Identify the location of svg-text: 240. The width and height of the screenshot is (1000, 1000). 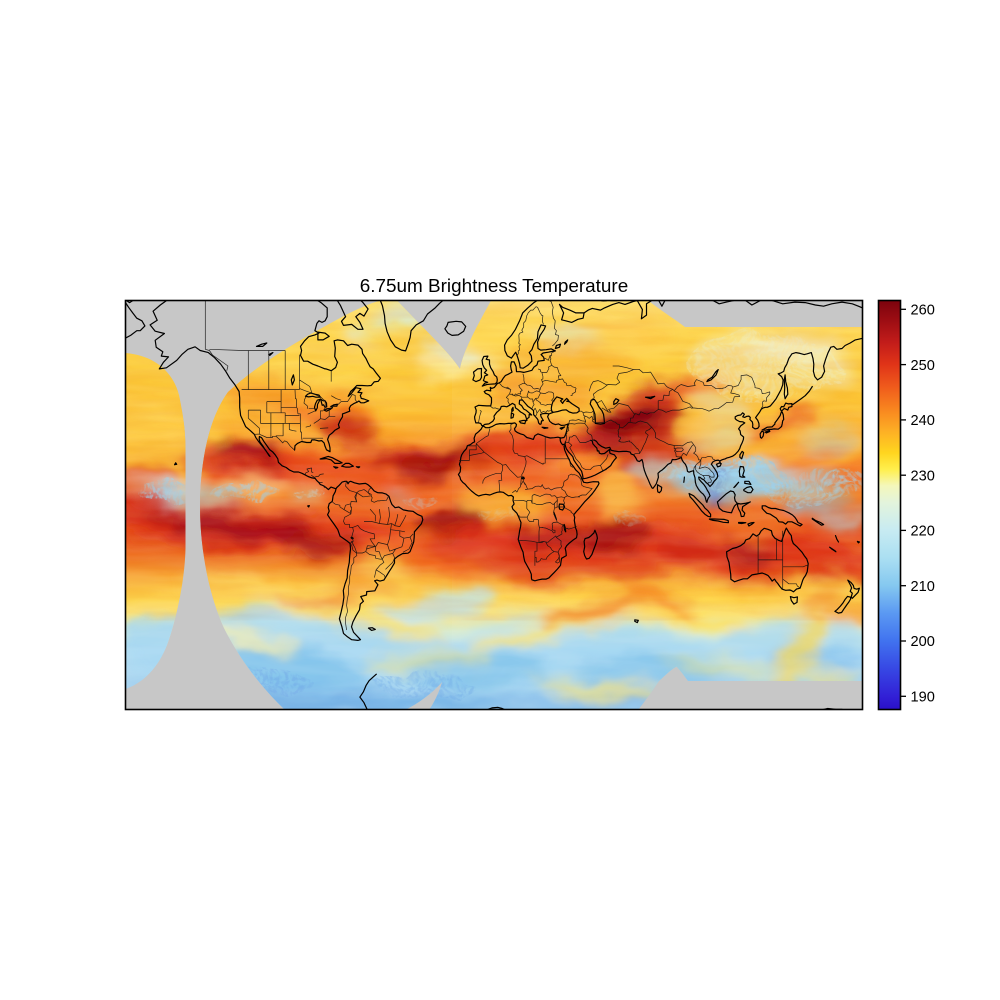
(923, 421).